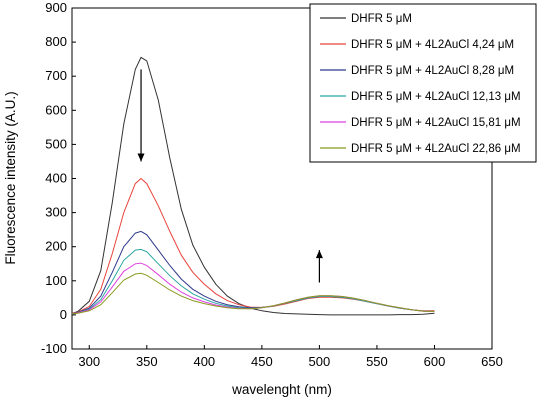 This screenshot has height=406, width=550. I want to click on arrow-down-icon, so click(141, 157).